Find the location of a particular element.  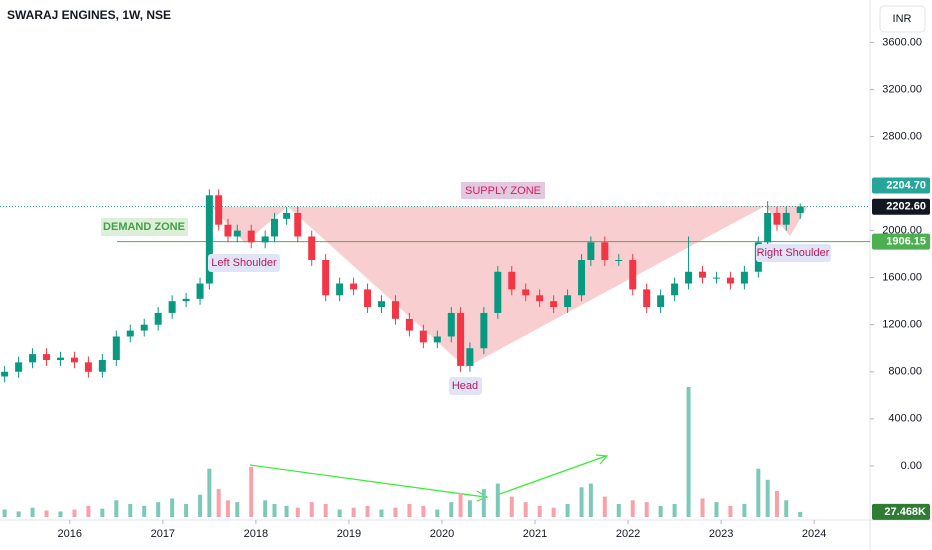

x-tick-label: 2024 is located at coordinates (814, 534).